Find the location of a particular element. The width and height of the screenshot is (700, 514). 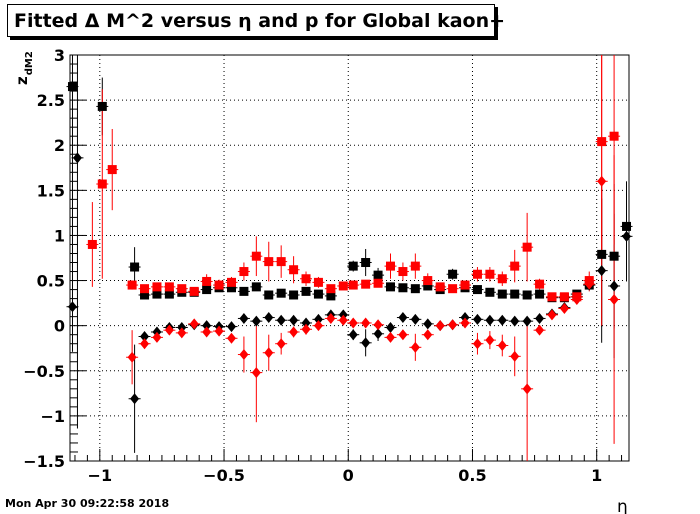

y-tick-label: −1.5 is located at coordinates (44, 461).